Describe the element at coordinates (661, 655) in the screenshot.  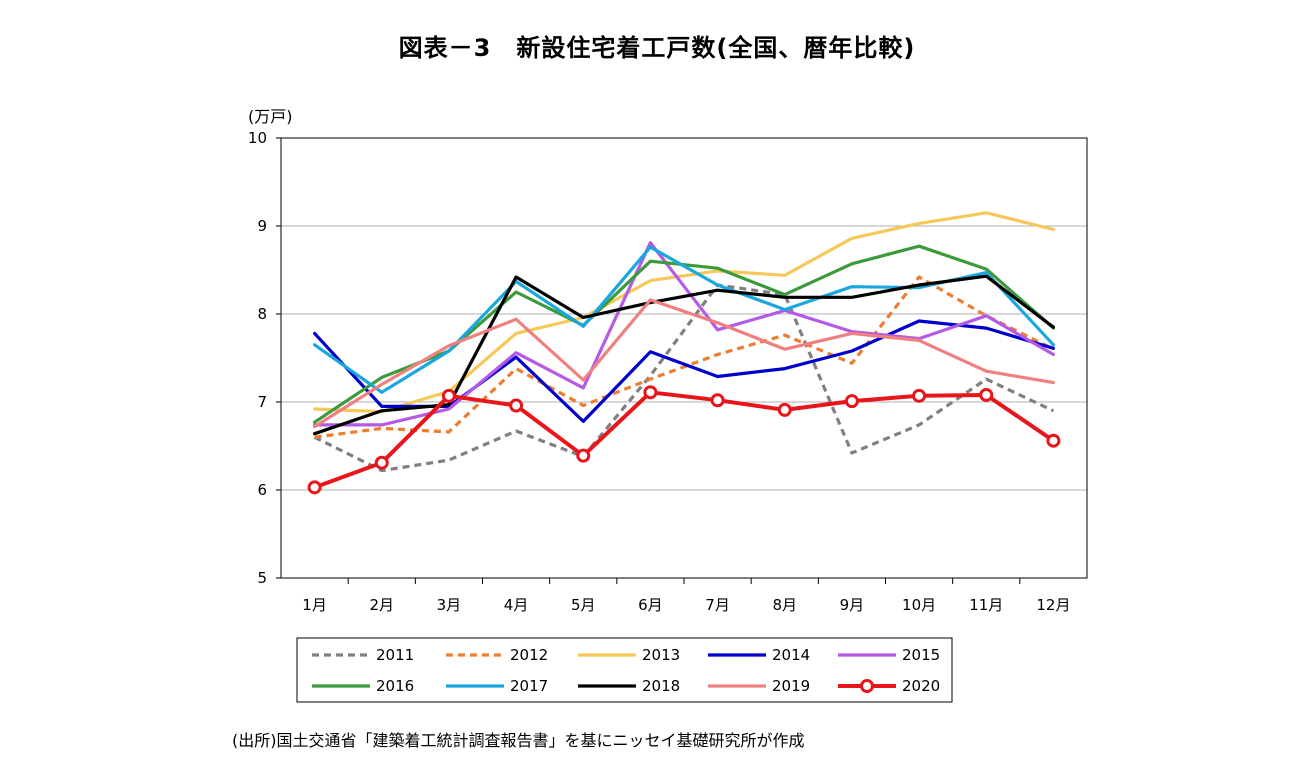
I see `legend-label-2013: 2013` at that location.